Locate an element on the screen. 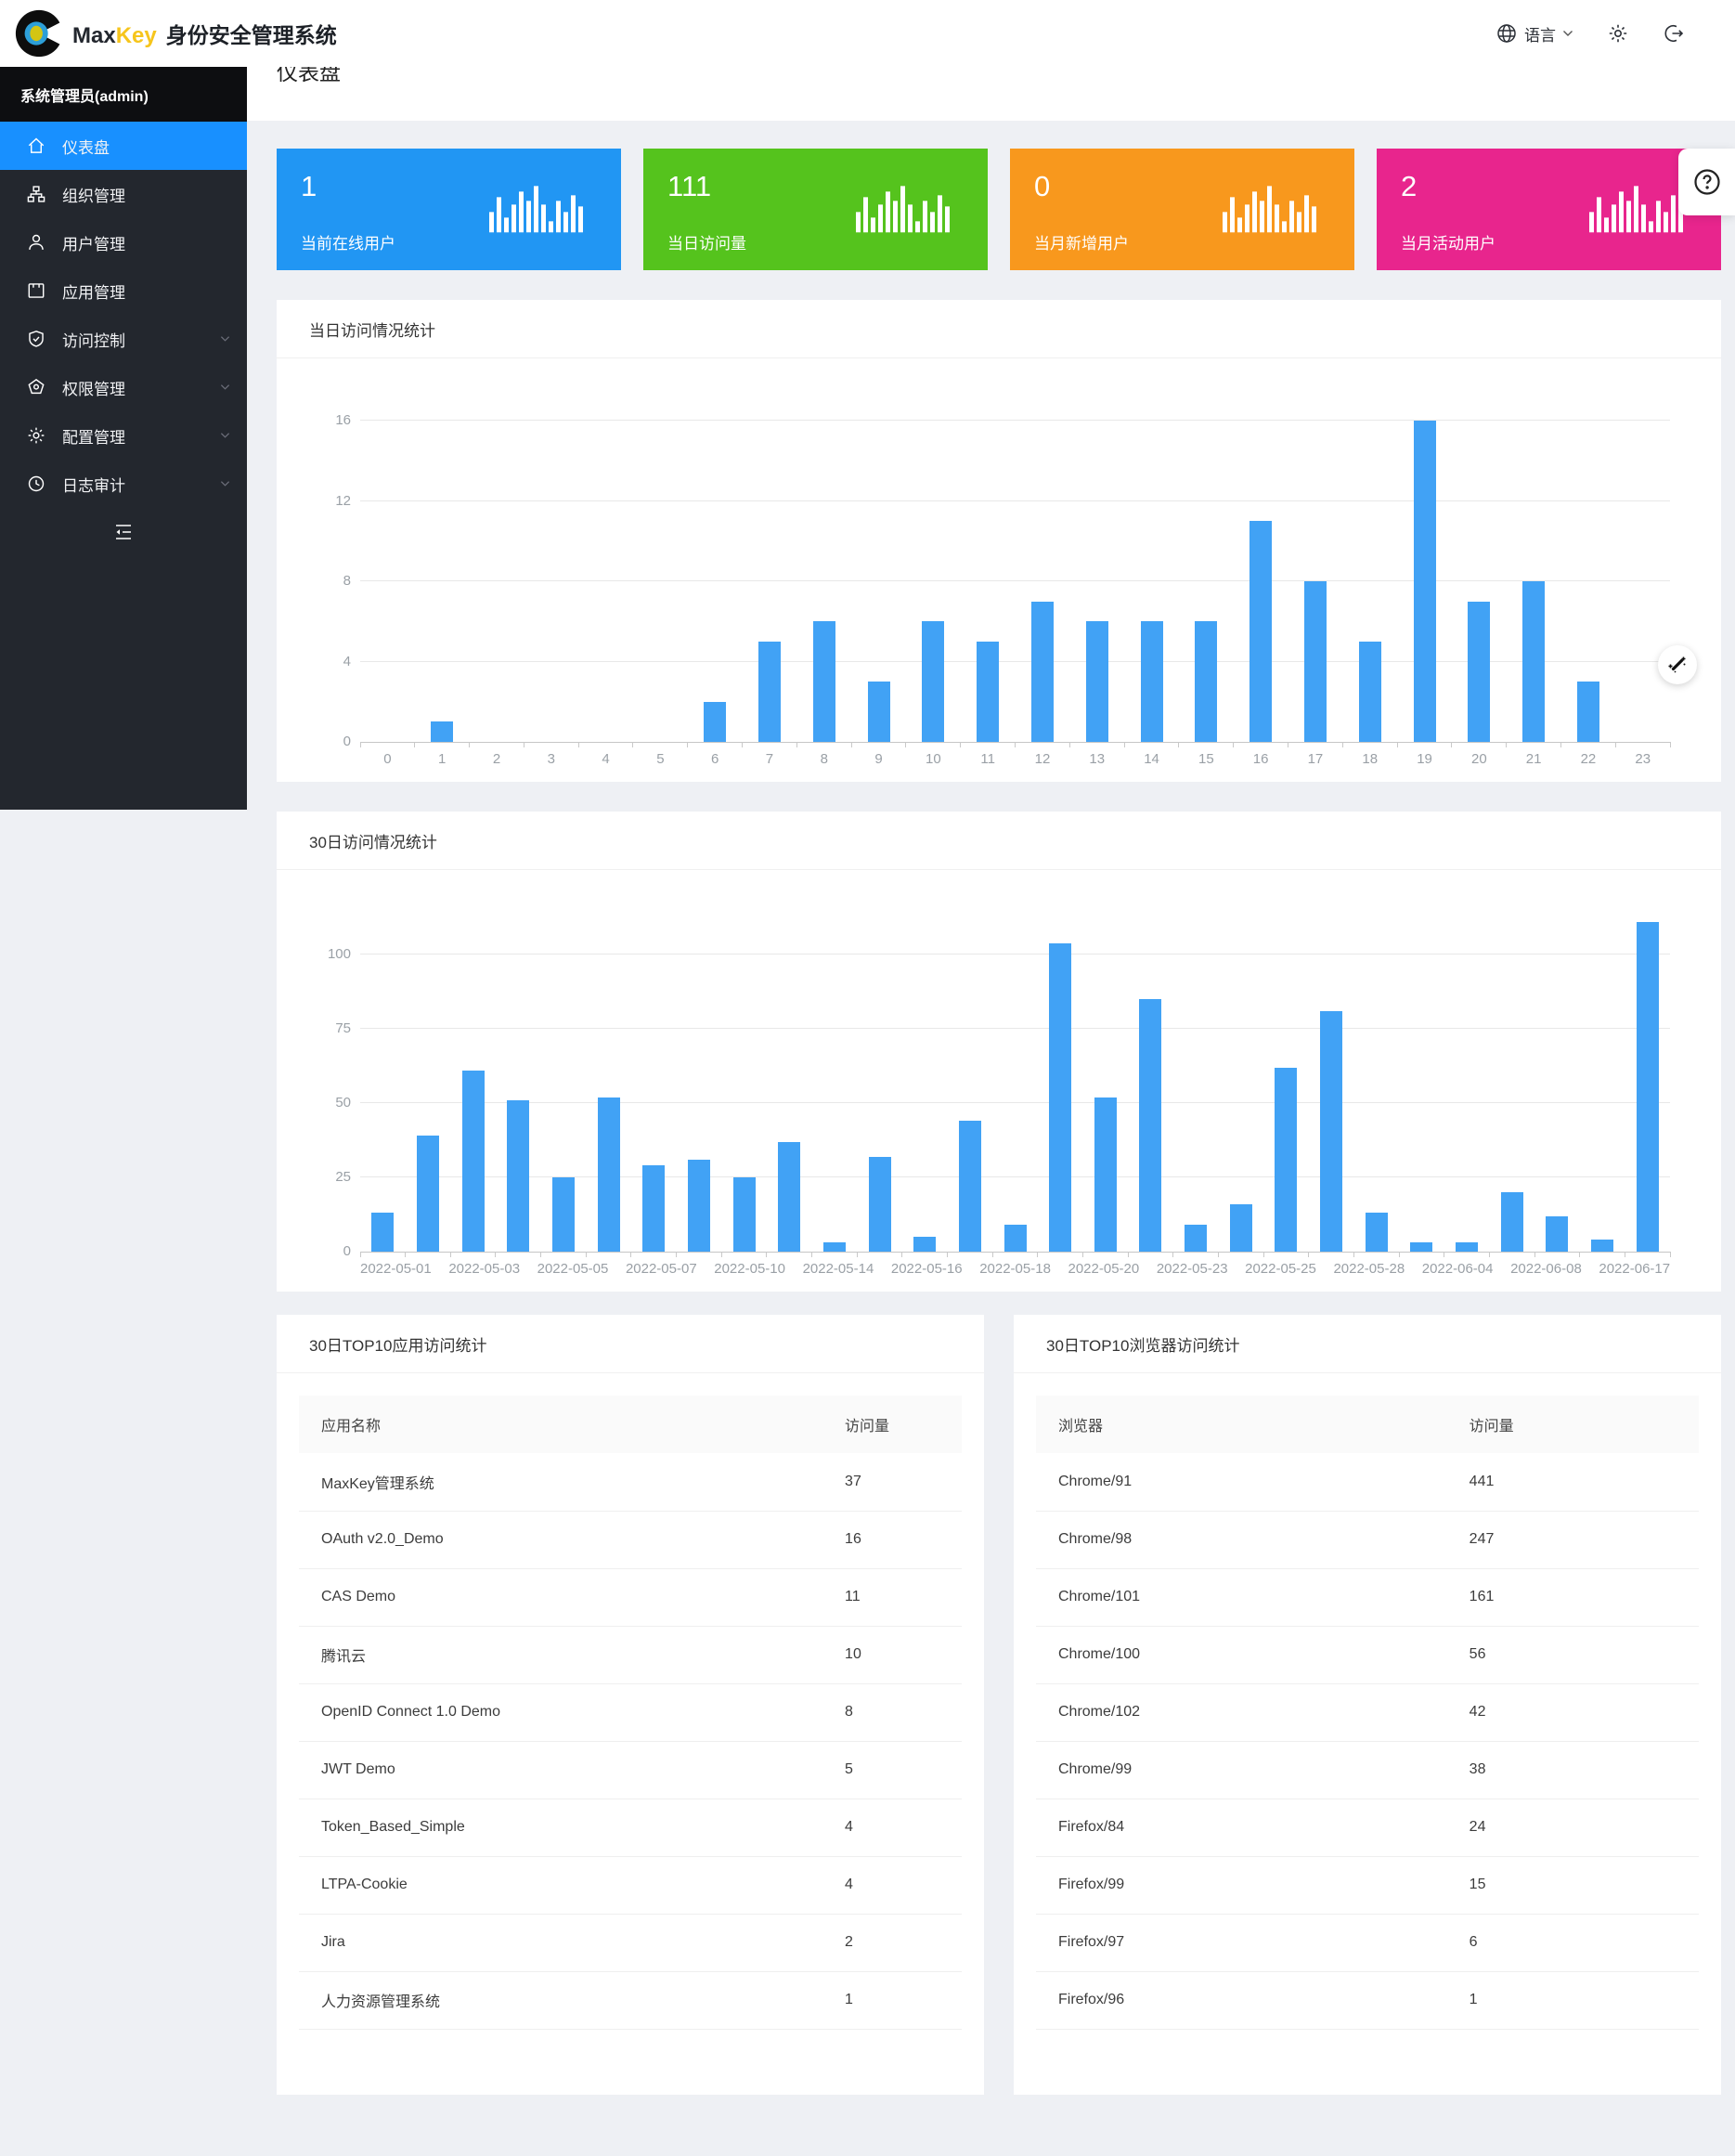 This screenshot has height=2156, width=1735. sidebar-item-access-control: 访问控制 is located at coordinates (124, 339).